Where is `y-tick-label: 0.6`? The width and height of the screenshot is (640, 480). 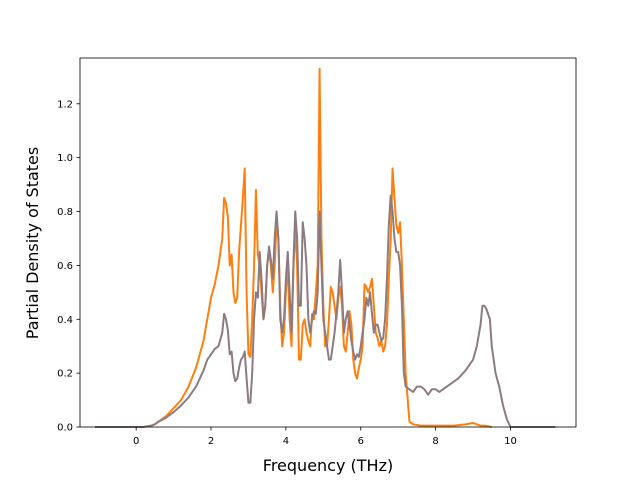 y-tick-label: 0.6 is located at coordinates (65, 266).